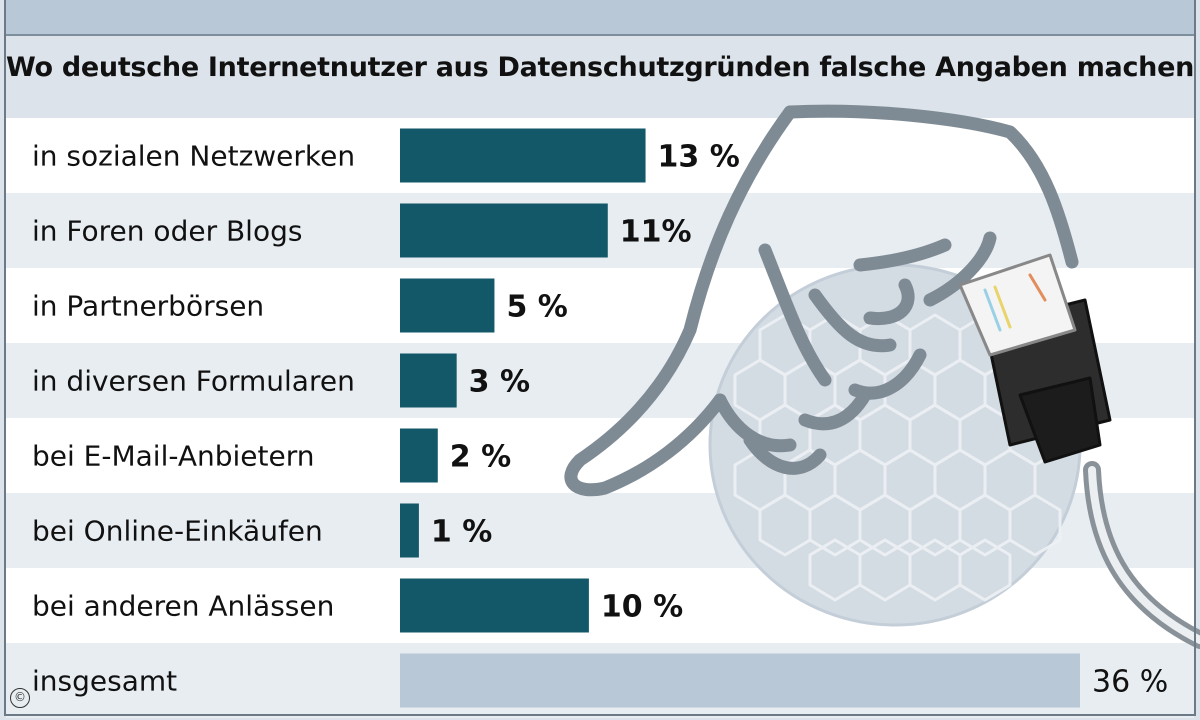  What do you see at coordinates (600, 18) in the screenshot?
I see `title-banner` at bounding box center [600, 18].